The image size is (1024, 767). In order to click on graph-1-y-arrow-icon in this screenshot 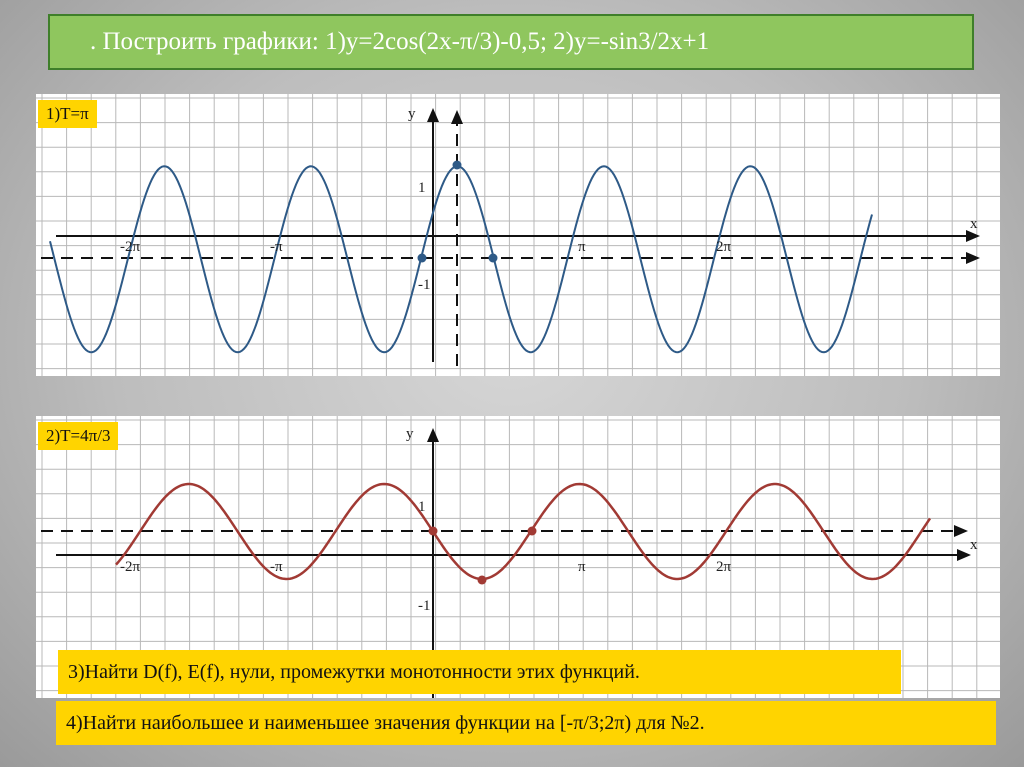, I will do `click(433, 115)`.